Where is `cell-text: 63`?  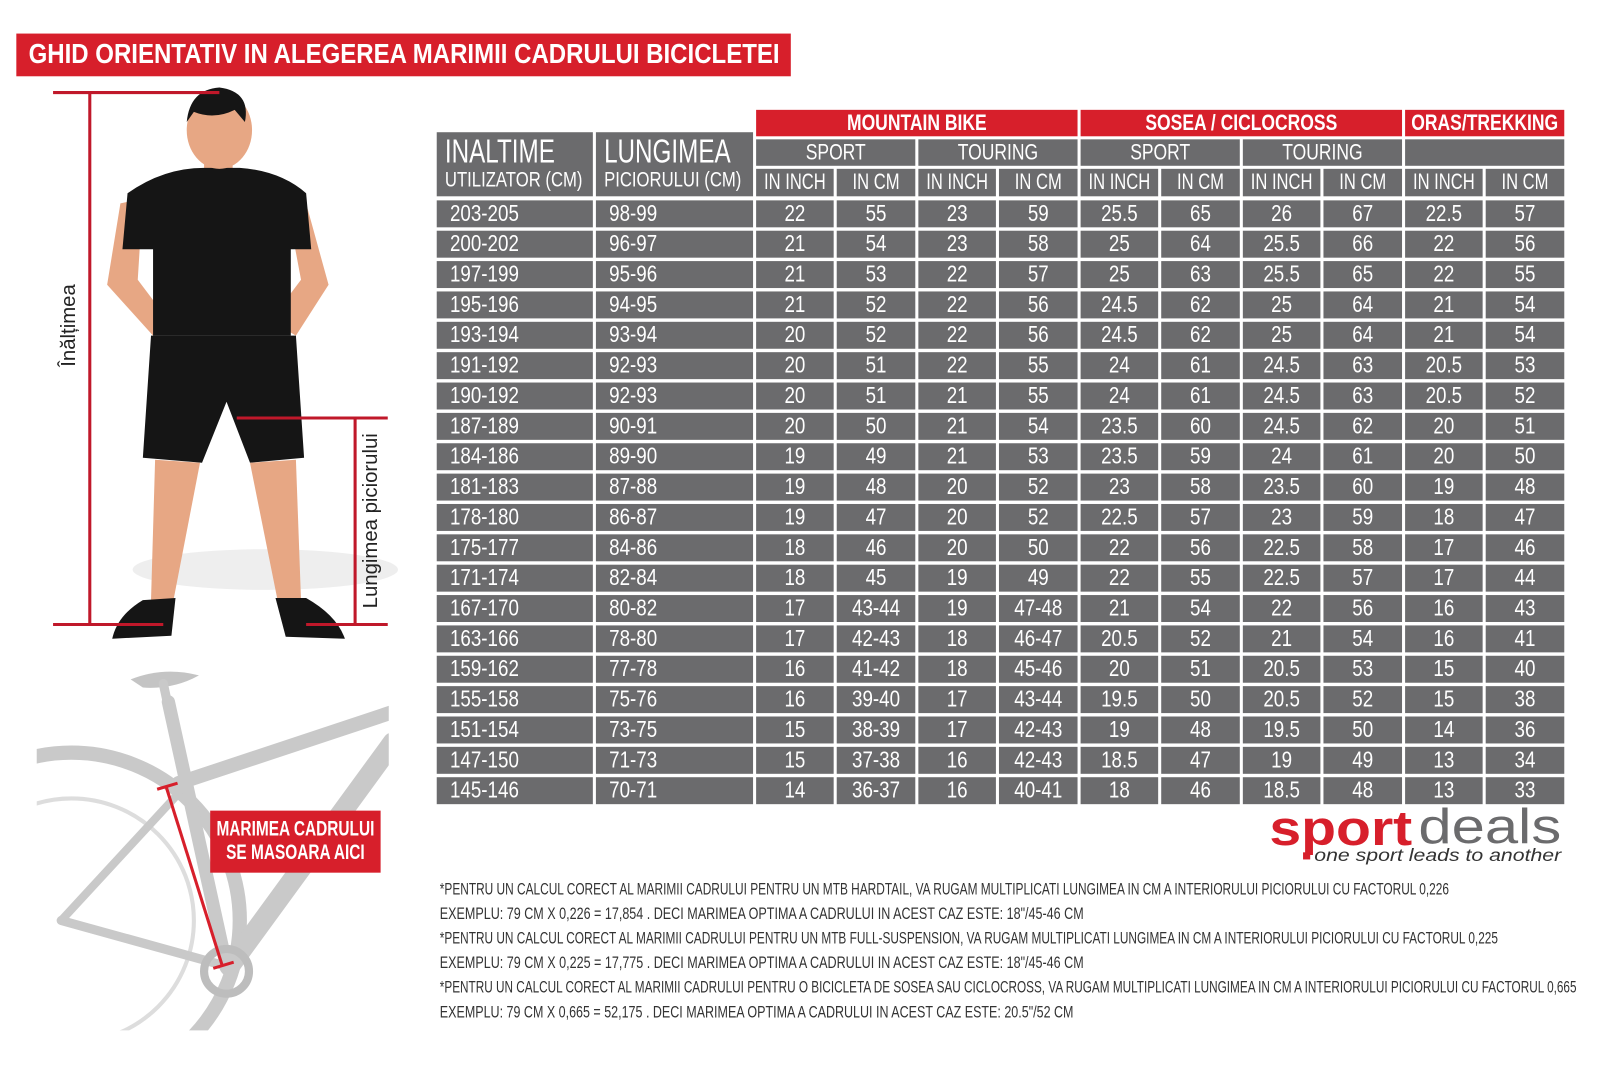
cell-text: 63 is located at coordinates (1362, 365).